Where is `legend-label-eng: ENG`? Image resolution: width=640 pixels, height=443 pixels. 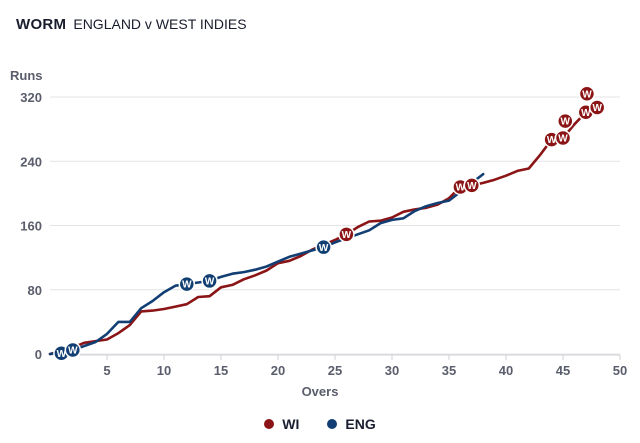
legend-label-eng: ENG is located at coordinates (360, 424).